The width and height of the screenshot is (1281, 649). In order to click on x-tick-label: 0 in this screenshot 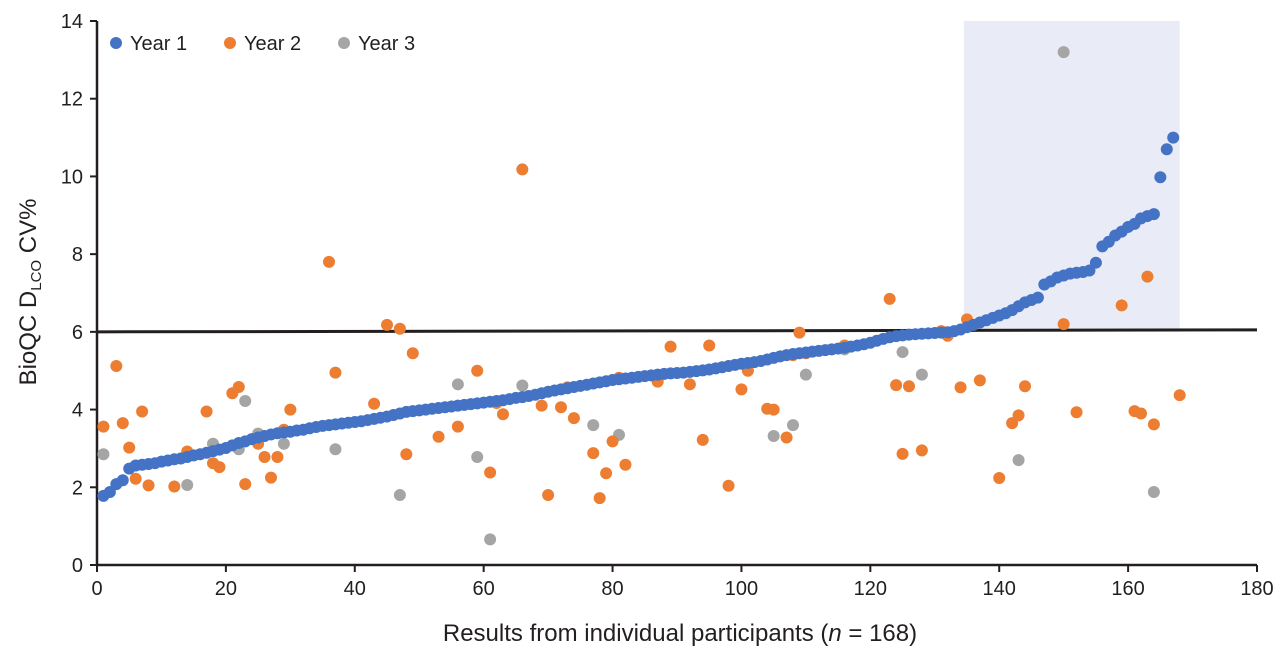, I will do `click(96, 589)`.